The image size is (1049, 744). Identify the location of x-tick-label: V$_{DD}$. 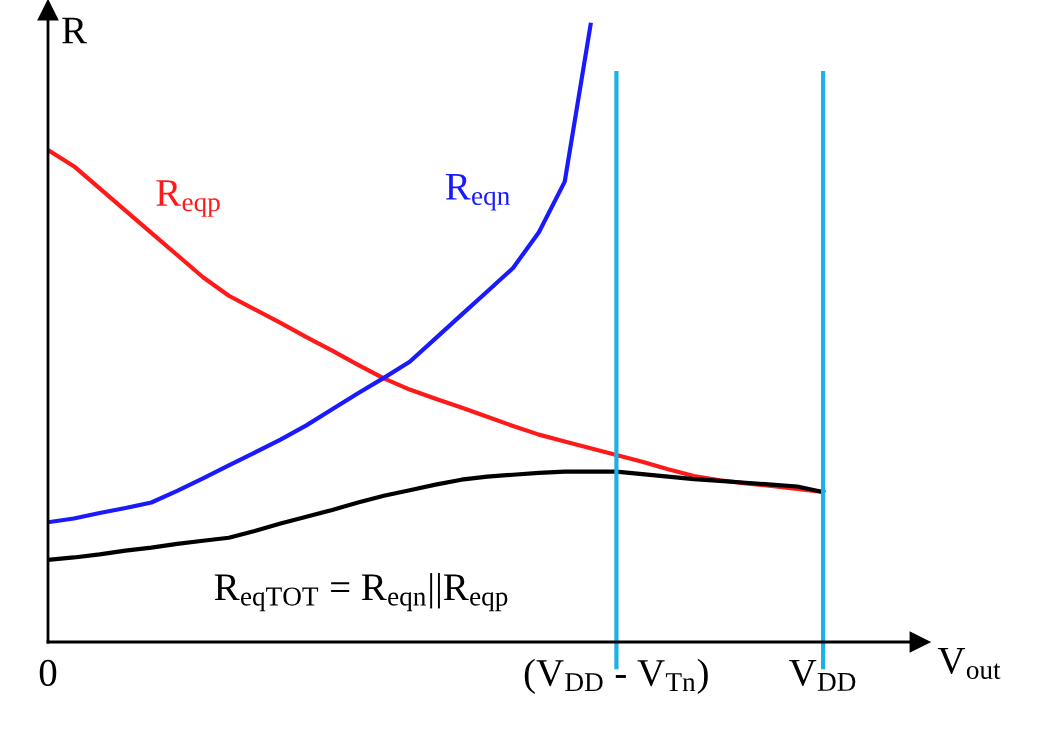
(822, 675).